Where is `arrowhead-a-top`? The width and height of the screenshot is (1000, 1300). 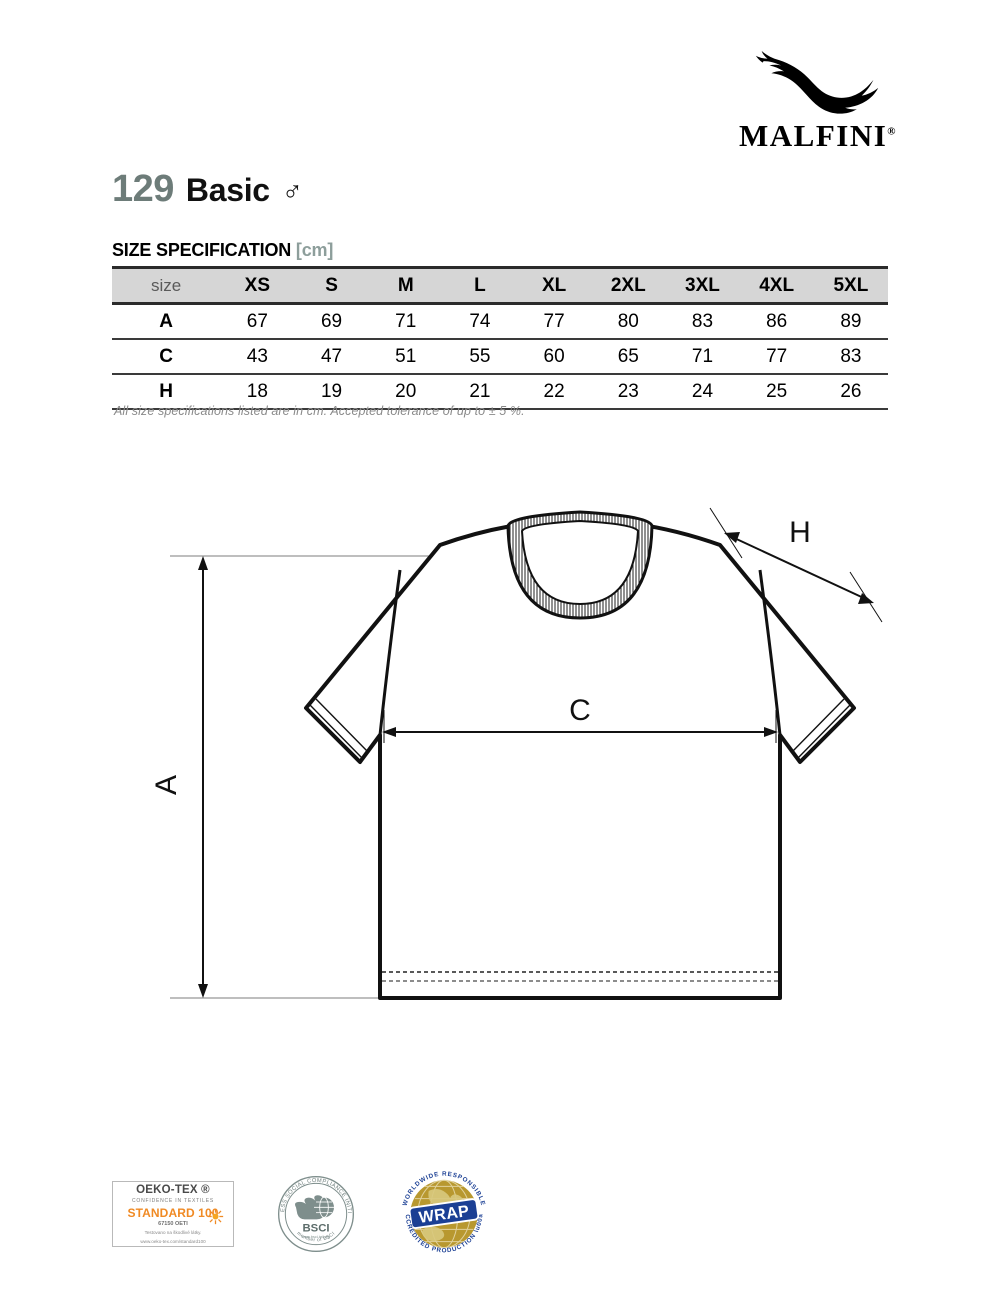
arrowhead-a-top is located at coordinates (203, 563).